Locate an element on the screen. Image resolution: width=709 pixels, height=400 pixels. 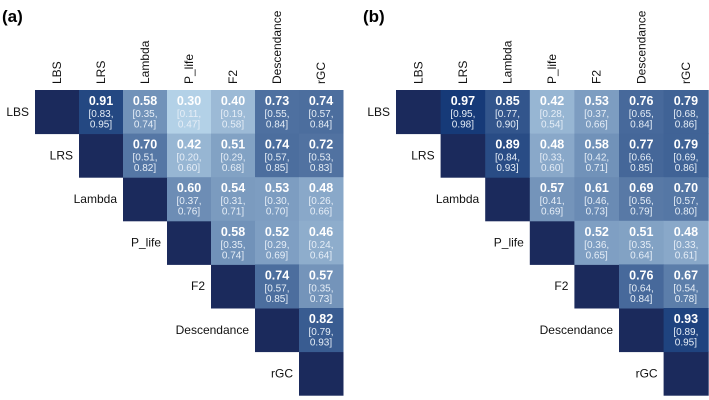
panel-label: (a) is located at coordinates (12, 16).